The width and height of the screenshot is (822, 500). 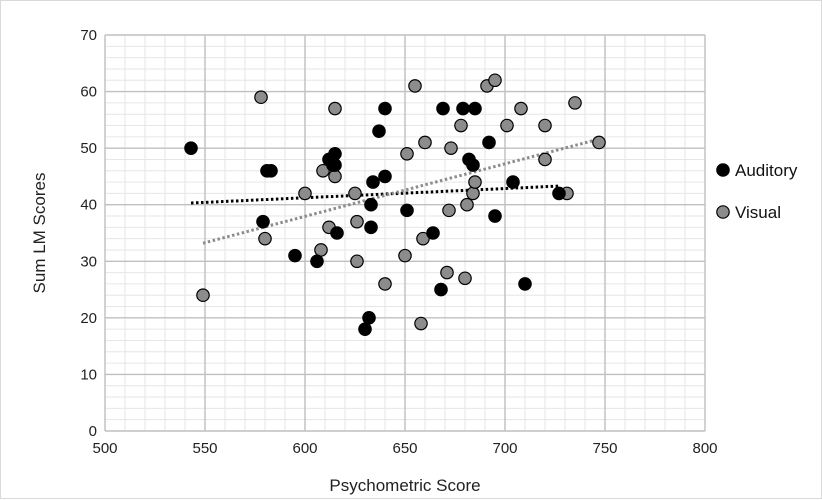 What do you see at coordinates (88, 374) in the screenshot?
I see `y-tick-label: 10` at bounding box center [88, 374].